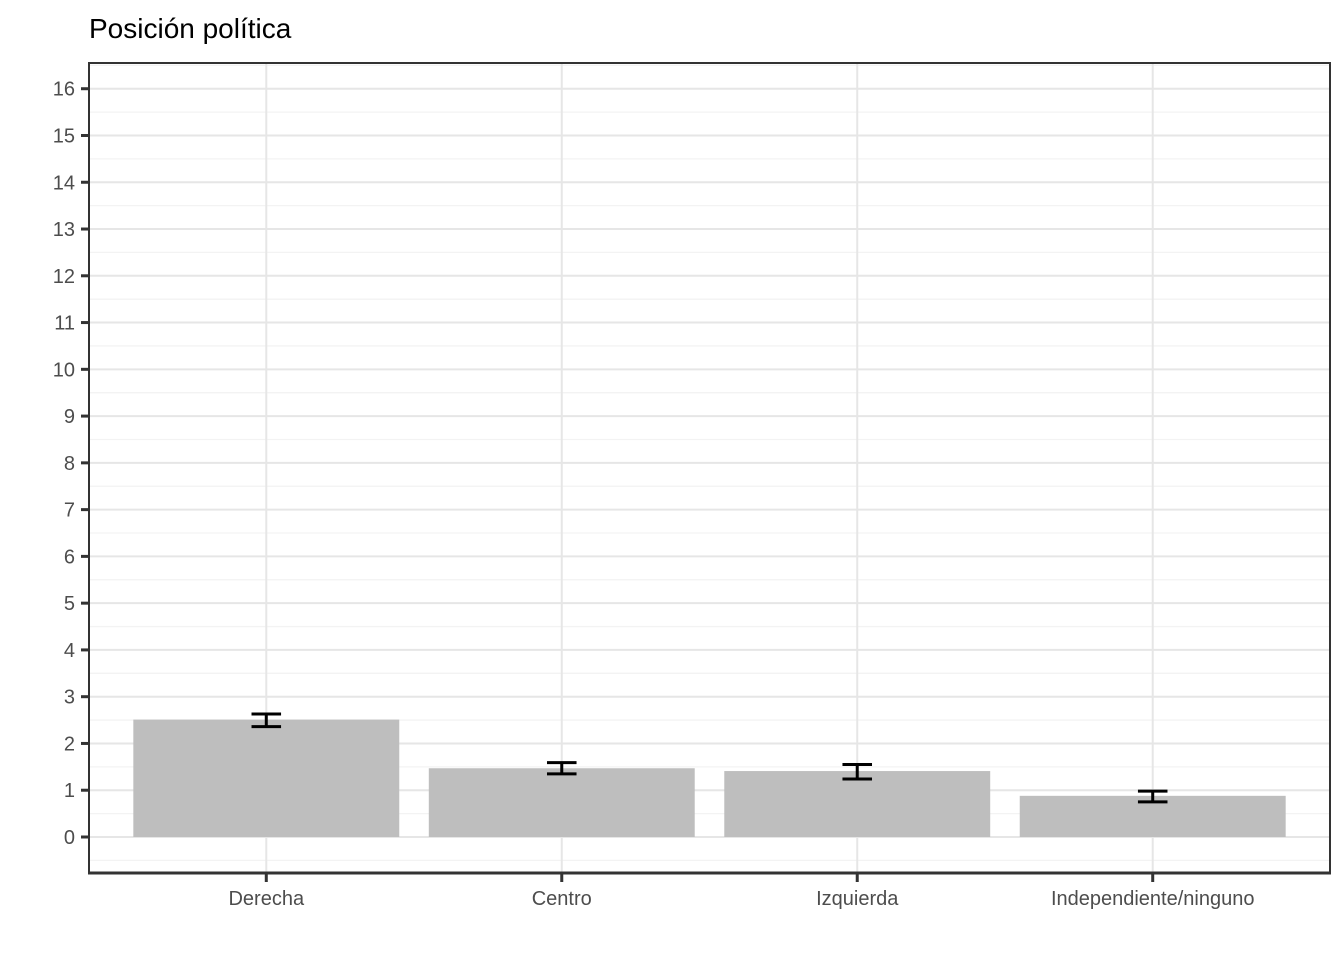 The image size is (1344, 960). I want to click on y-tick-label: 3, so click(69, 698).